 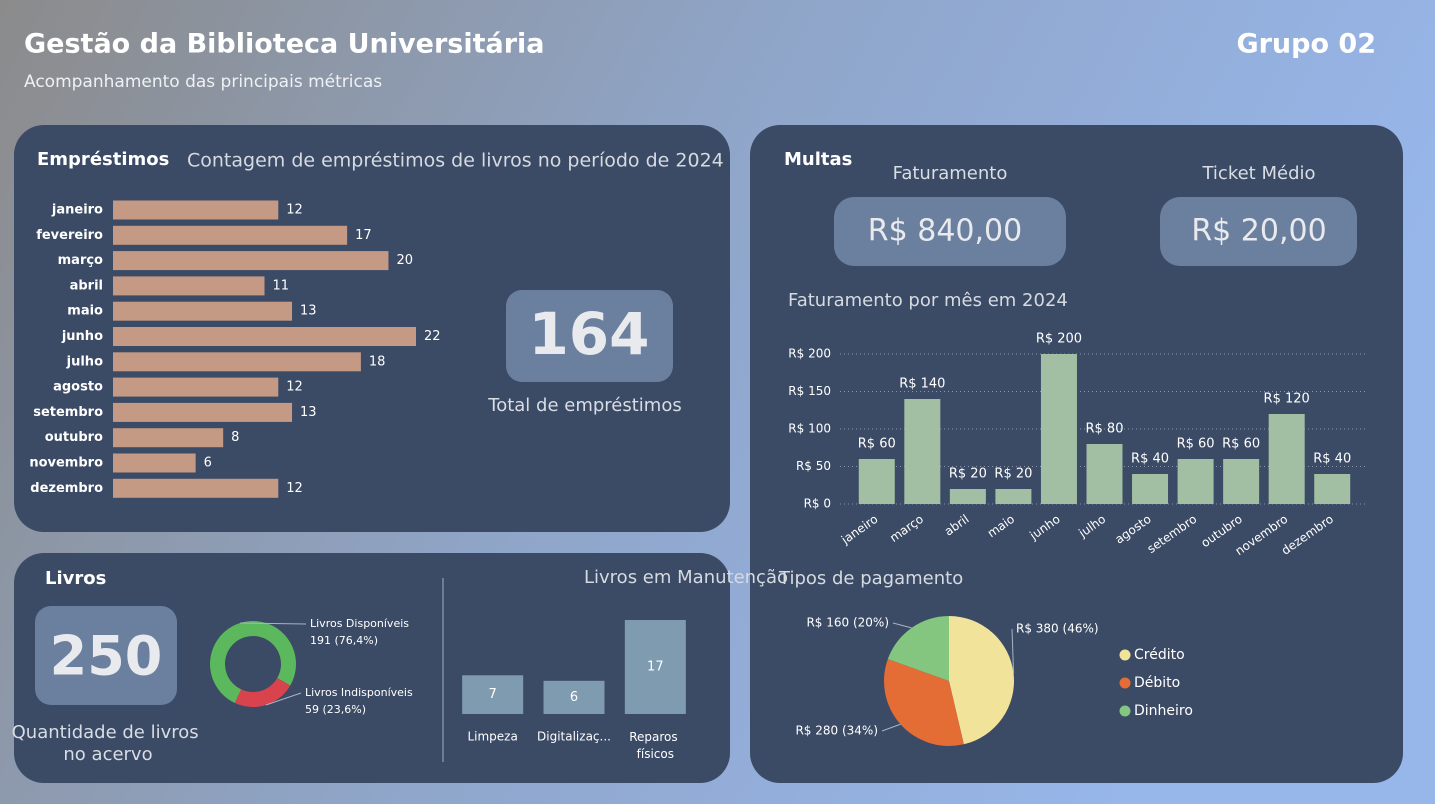 I want to click on category-label: maio, so click(x=85, y=311).